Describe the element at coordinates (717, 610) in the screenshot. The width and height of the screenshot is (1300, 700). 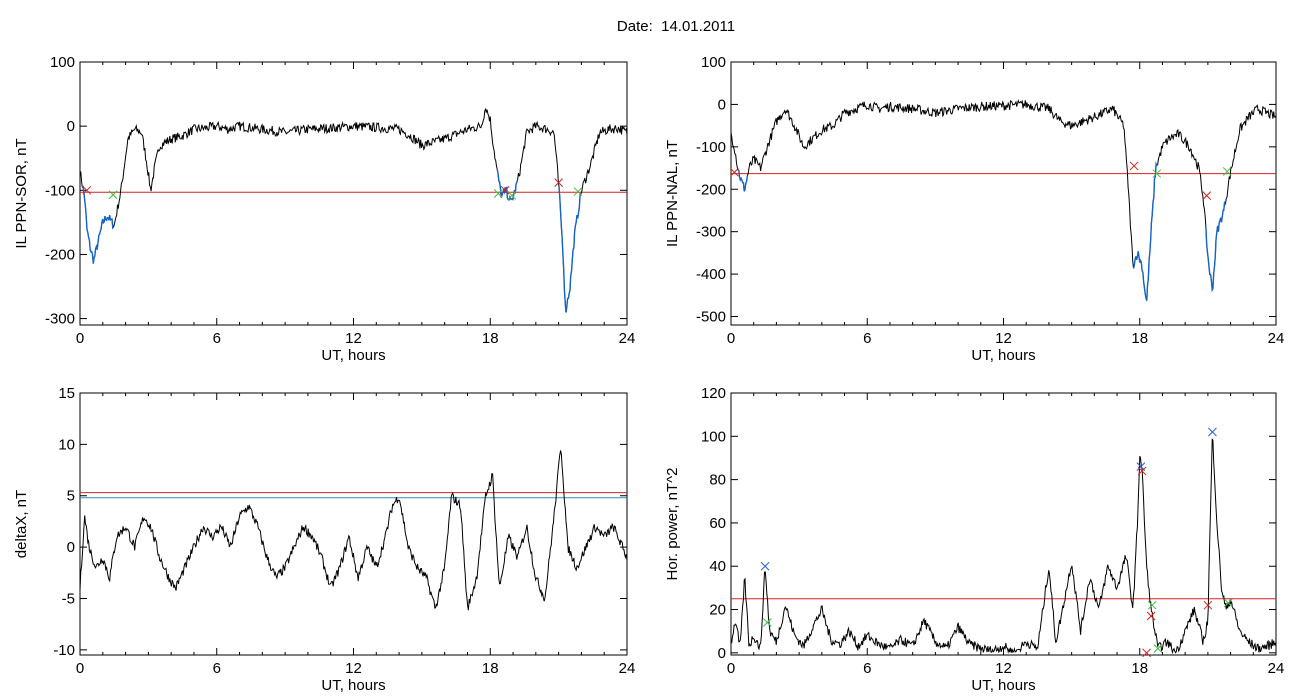
I see `y-tick-label: 20` at that location.